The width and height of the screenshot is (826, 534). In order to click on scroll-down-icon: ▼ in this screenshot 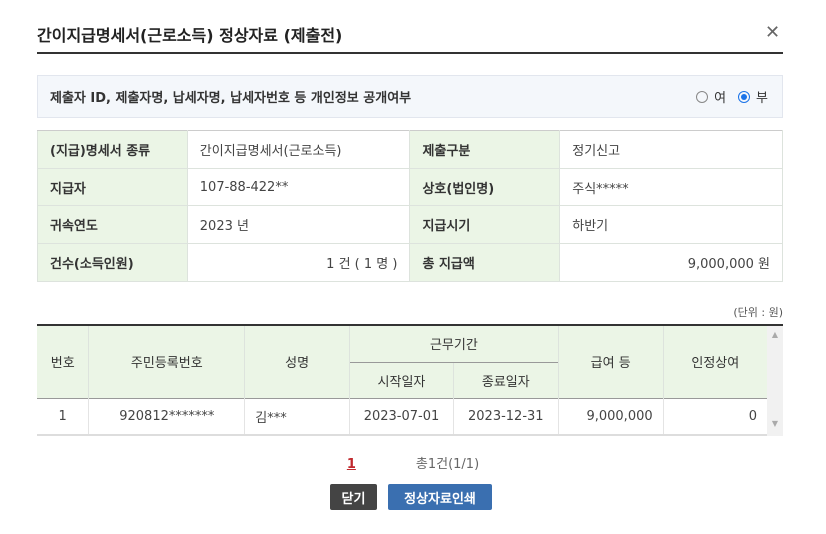, I will do `click(775, 423)`.